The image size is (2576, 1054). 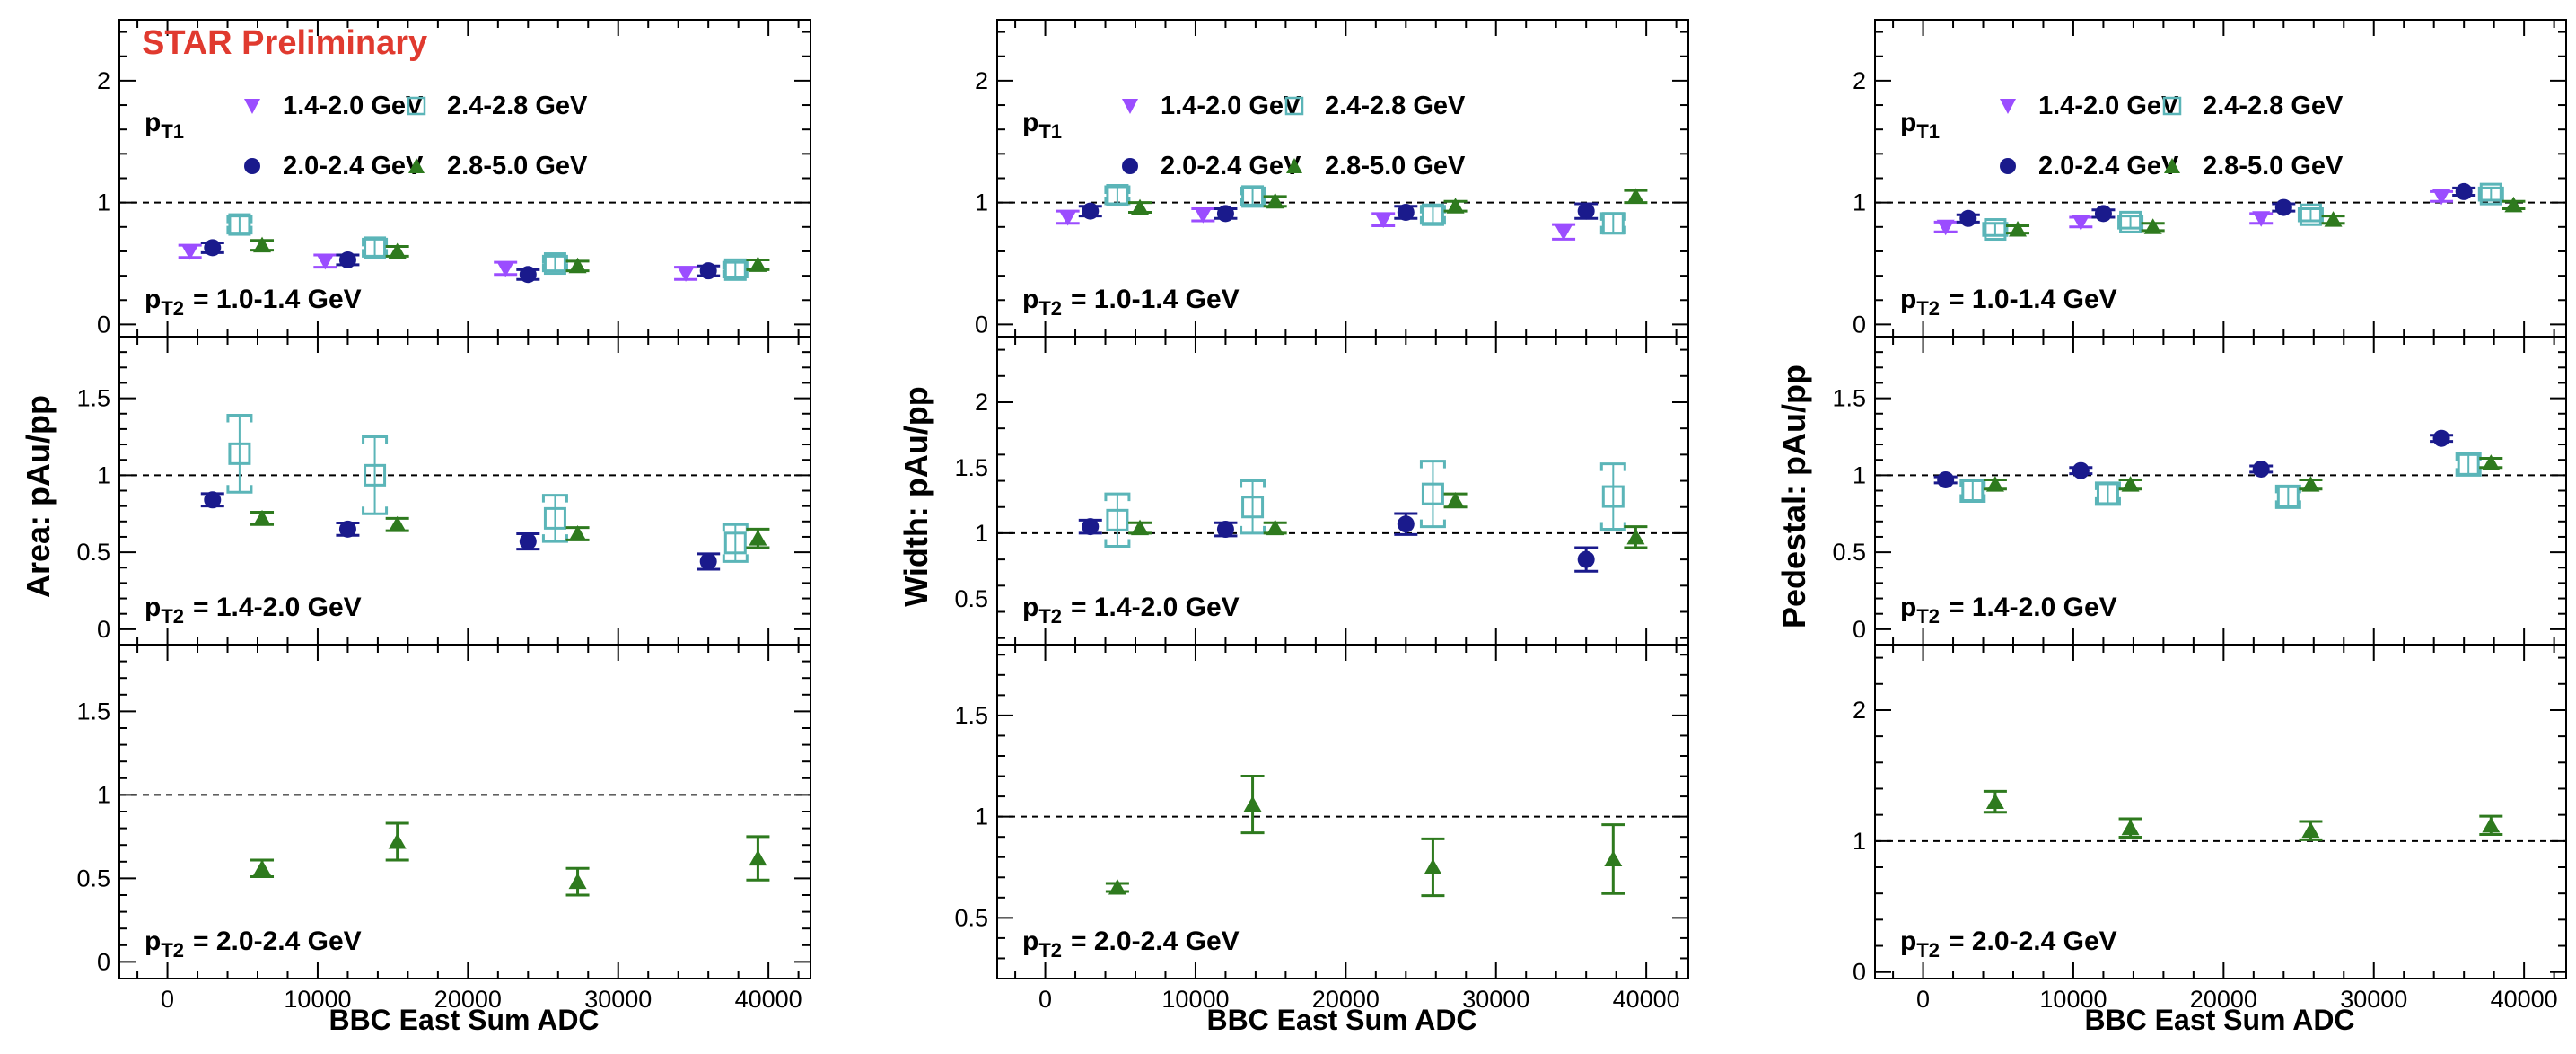 I want to click on x-tick-label: 0, so click(x=167, y=999).